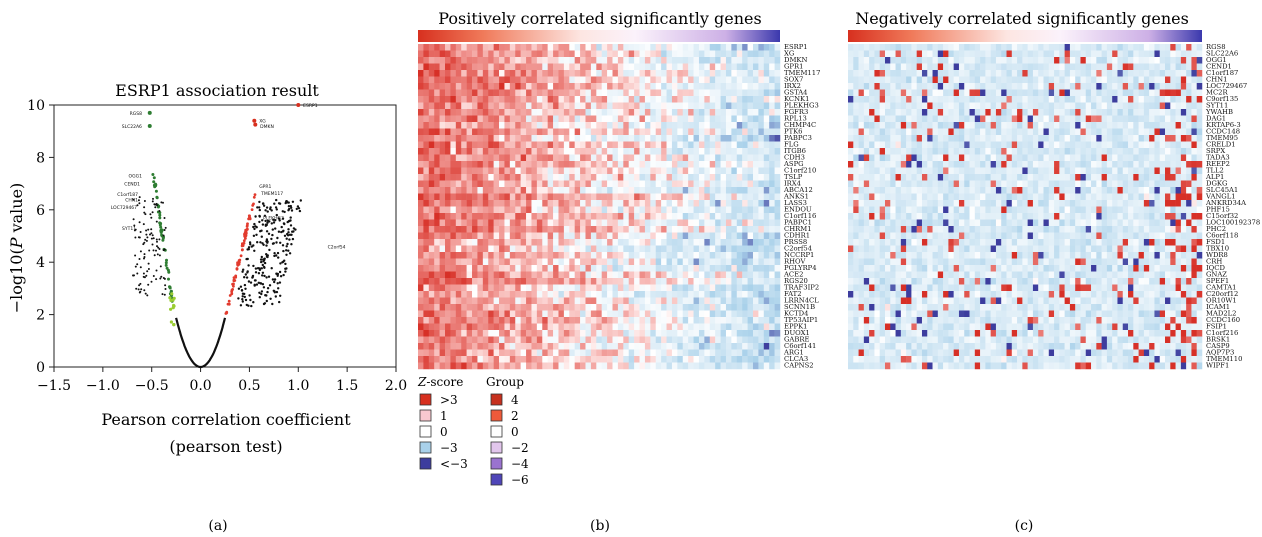  What do you see at coordinates (396, 386) in the screenshot?
I see `x-tick-label: 2.0` at bounding box center [396, 386].